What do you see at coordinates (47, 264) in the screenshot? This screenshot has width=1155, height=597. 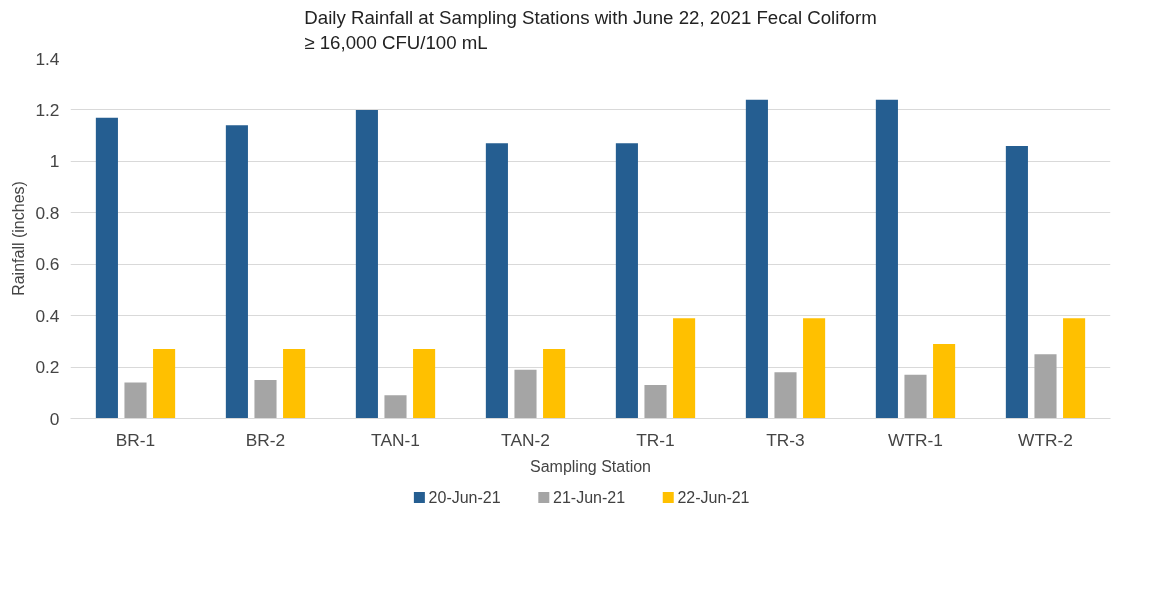 I see `y-tick-label: 0.6` at bounding box center [47, 264].